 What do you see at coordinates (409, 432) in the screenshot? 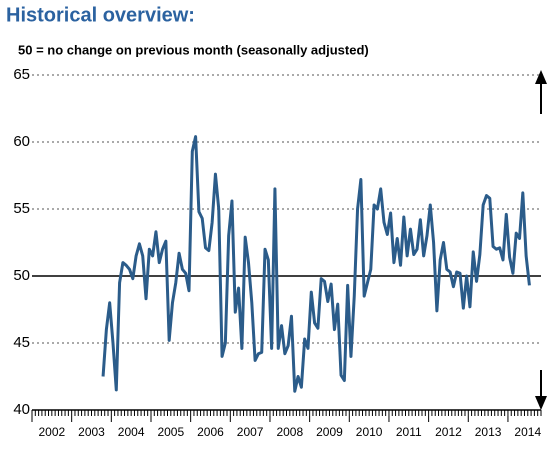
I see `x-tick-label: 2011` at bounding box center [409, 432].